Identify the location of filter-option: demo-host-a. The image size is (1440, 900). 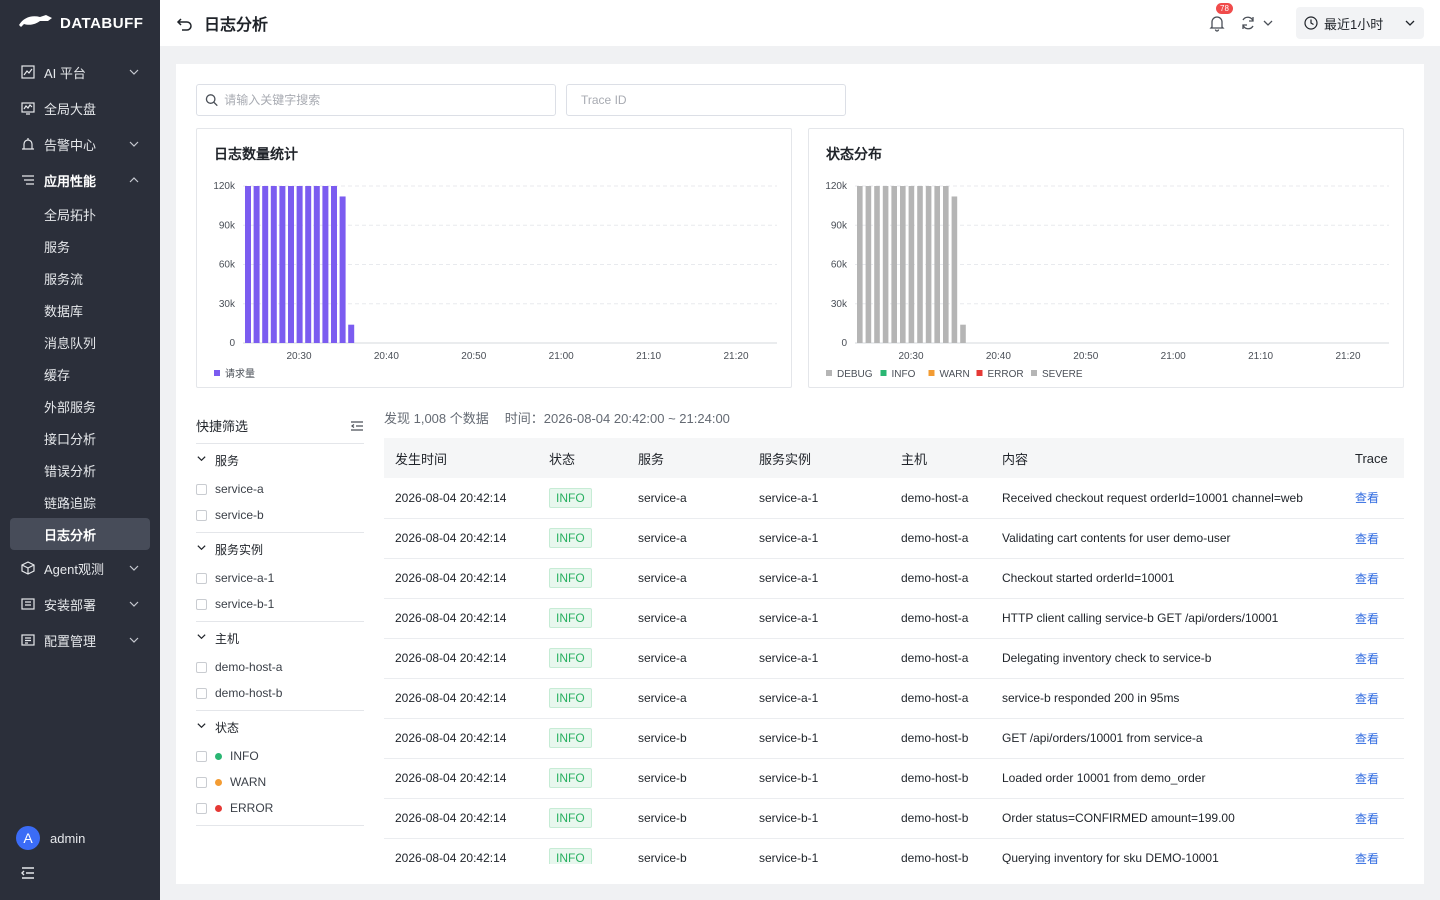
(280, 667).